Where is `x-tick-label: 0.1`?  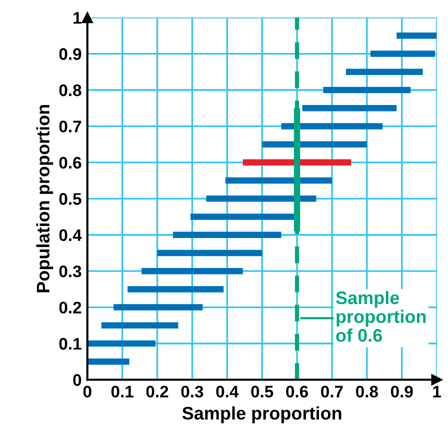 x-tick-label: 0.1 is located at coordinates (122, 392).